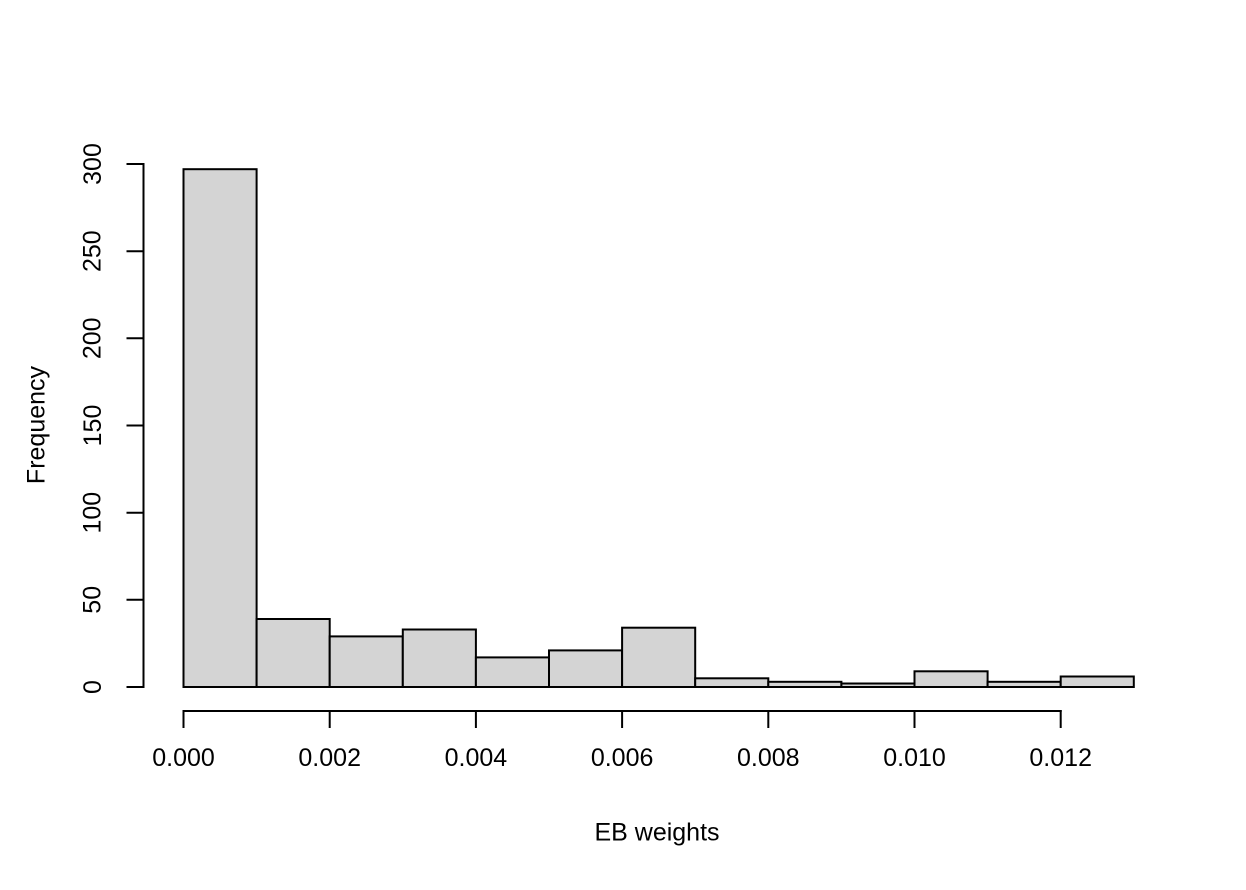  I want to click on y-tick-label: 250, so click(93, 251).